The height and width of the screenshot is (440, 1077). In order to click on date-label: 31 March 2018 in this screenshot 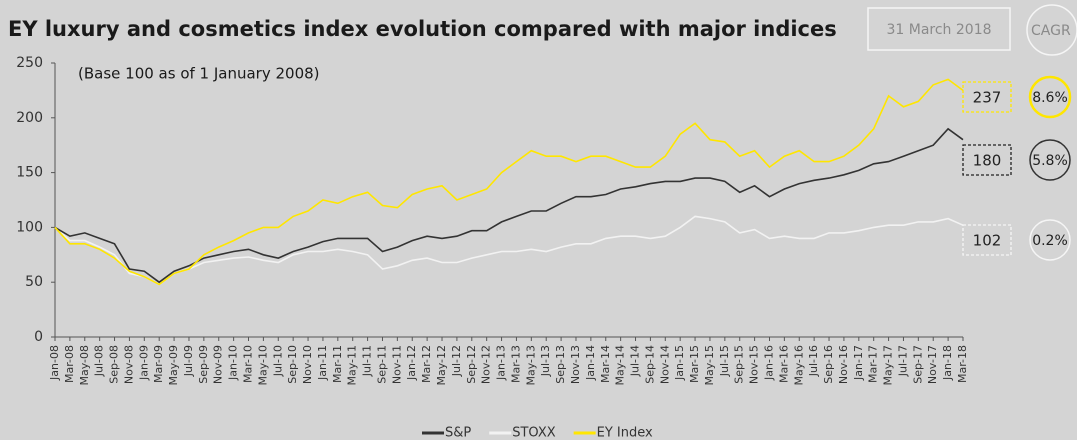, I will do `click(938, 30)`.